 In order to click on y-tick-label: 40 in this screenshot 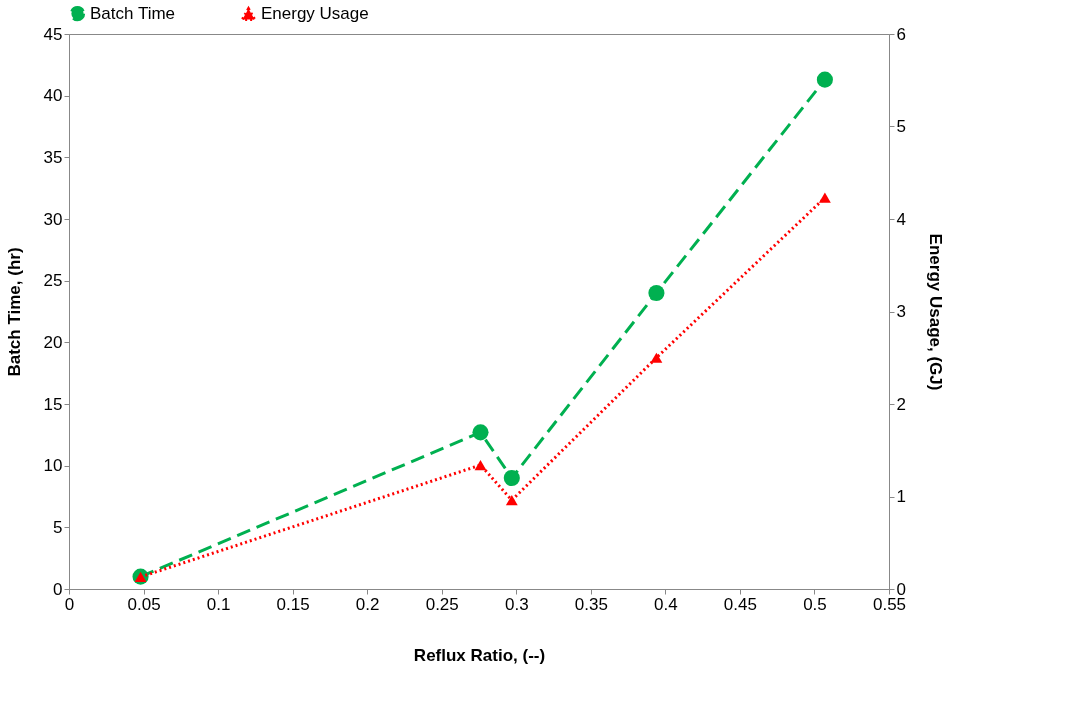, I will do `click(53, 96)`.